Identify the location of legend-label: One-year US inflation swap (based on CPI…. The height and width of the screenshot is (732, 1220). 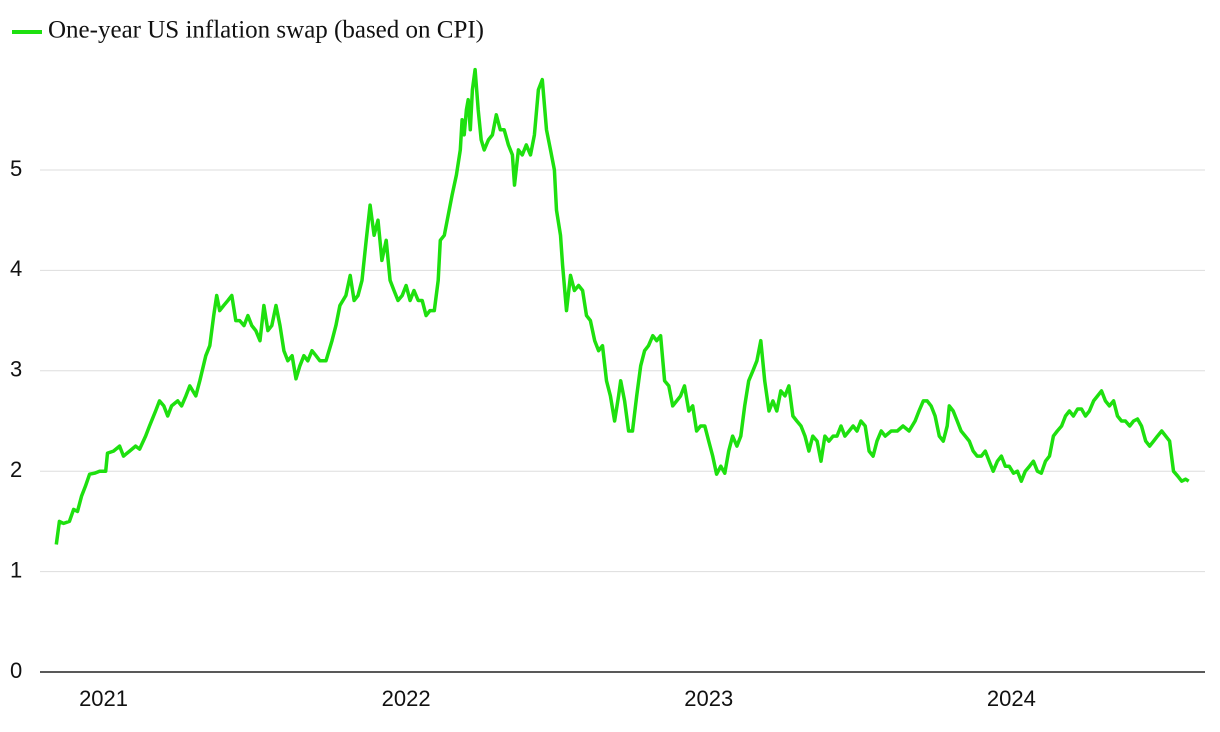
(266, 30).